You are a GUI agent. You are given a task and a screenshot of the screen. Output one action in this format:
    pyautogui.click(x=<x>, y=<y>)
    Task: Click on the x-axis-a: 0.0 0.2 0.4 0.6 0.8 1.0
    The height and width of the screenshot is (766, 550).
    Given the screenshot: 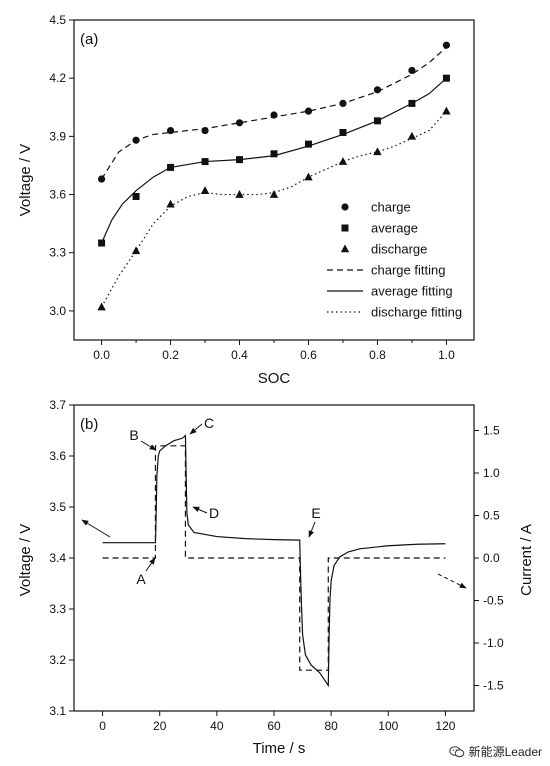 What is the action you would take?
    pyautogui.click(x=274, y=351)
    